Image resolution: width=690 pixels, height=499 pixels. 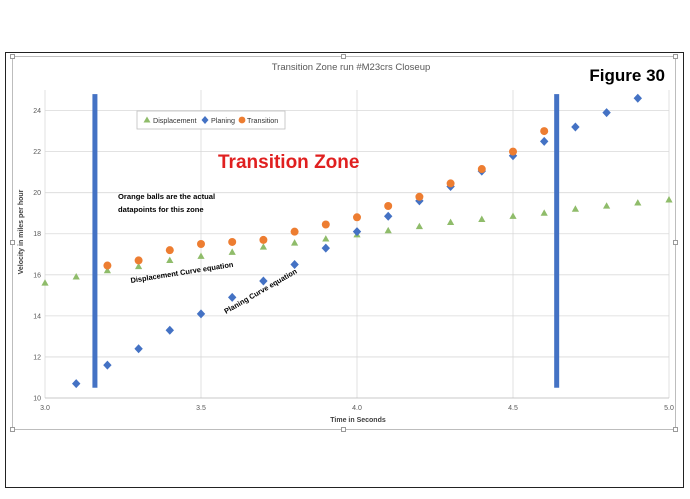 I want to click on y-tick-label: 16, so click(x=37, y=275).